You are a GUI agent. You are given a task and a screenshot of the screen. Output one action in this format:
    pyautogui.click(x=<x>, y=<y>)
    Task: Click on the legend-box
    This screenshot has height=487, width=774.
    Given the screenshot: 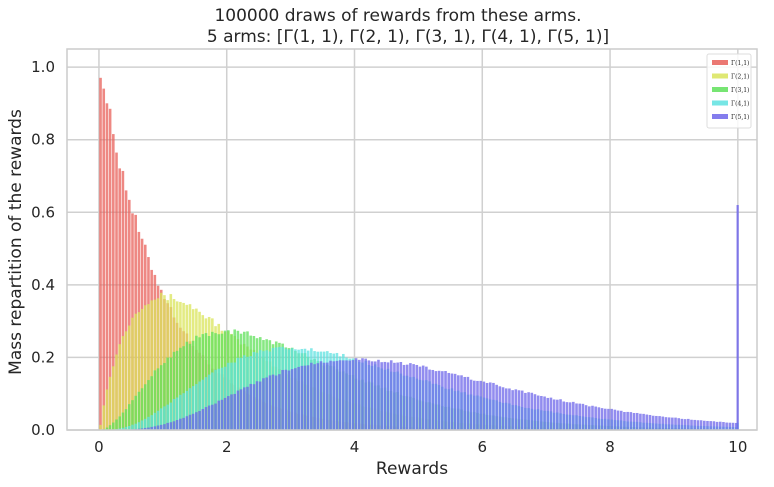 What is the action you would take?
    pyautogui.click(x=729, y=91)
    